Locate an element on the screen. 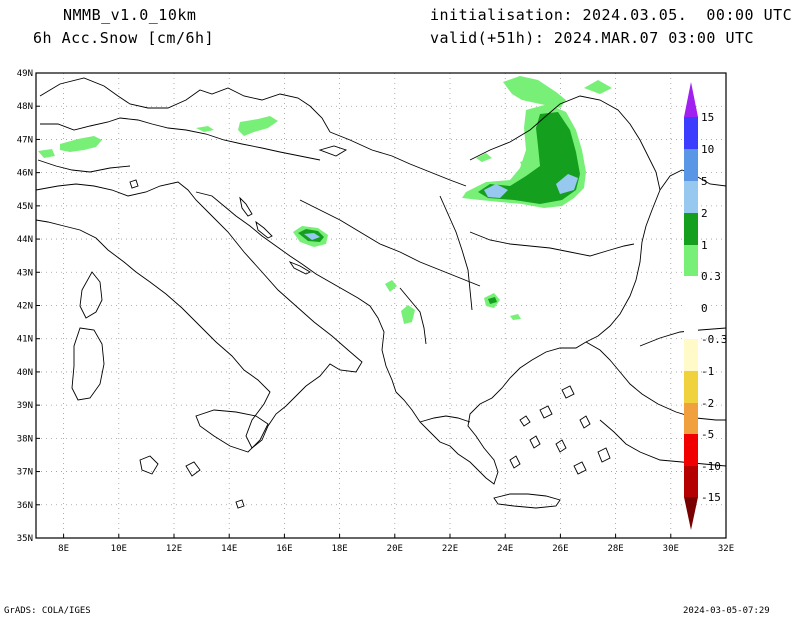 This screenshot has height=618, width=800. lat-label: 46N is located at coordinates (25, 174).